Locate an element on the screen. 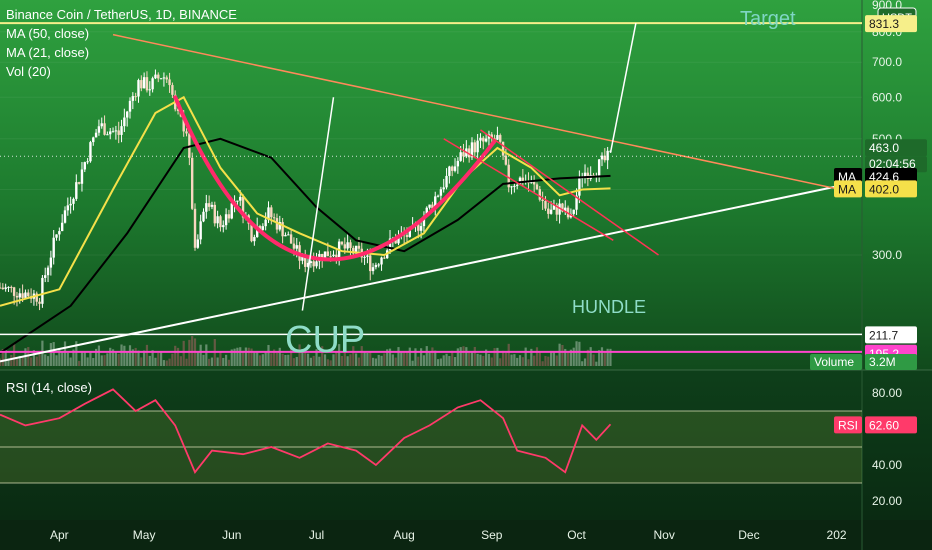 The width and height of the screenshot is (932, 550). cup-depth-line is located at coordinates (318, 204).